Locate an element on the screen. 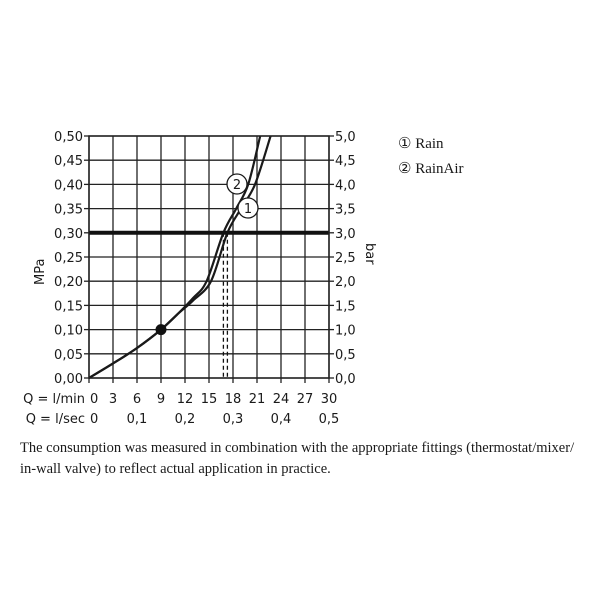 The image size is (600, 600). x-tick-label: 6 is located at coordinates (137, 399).